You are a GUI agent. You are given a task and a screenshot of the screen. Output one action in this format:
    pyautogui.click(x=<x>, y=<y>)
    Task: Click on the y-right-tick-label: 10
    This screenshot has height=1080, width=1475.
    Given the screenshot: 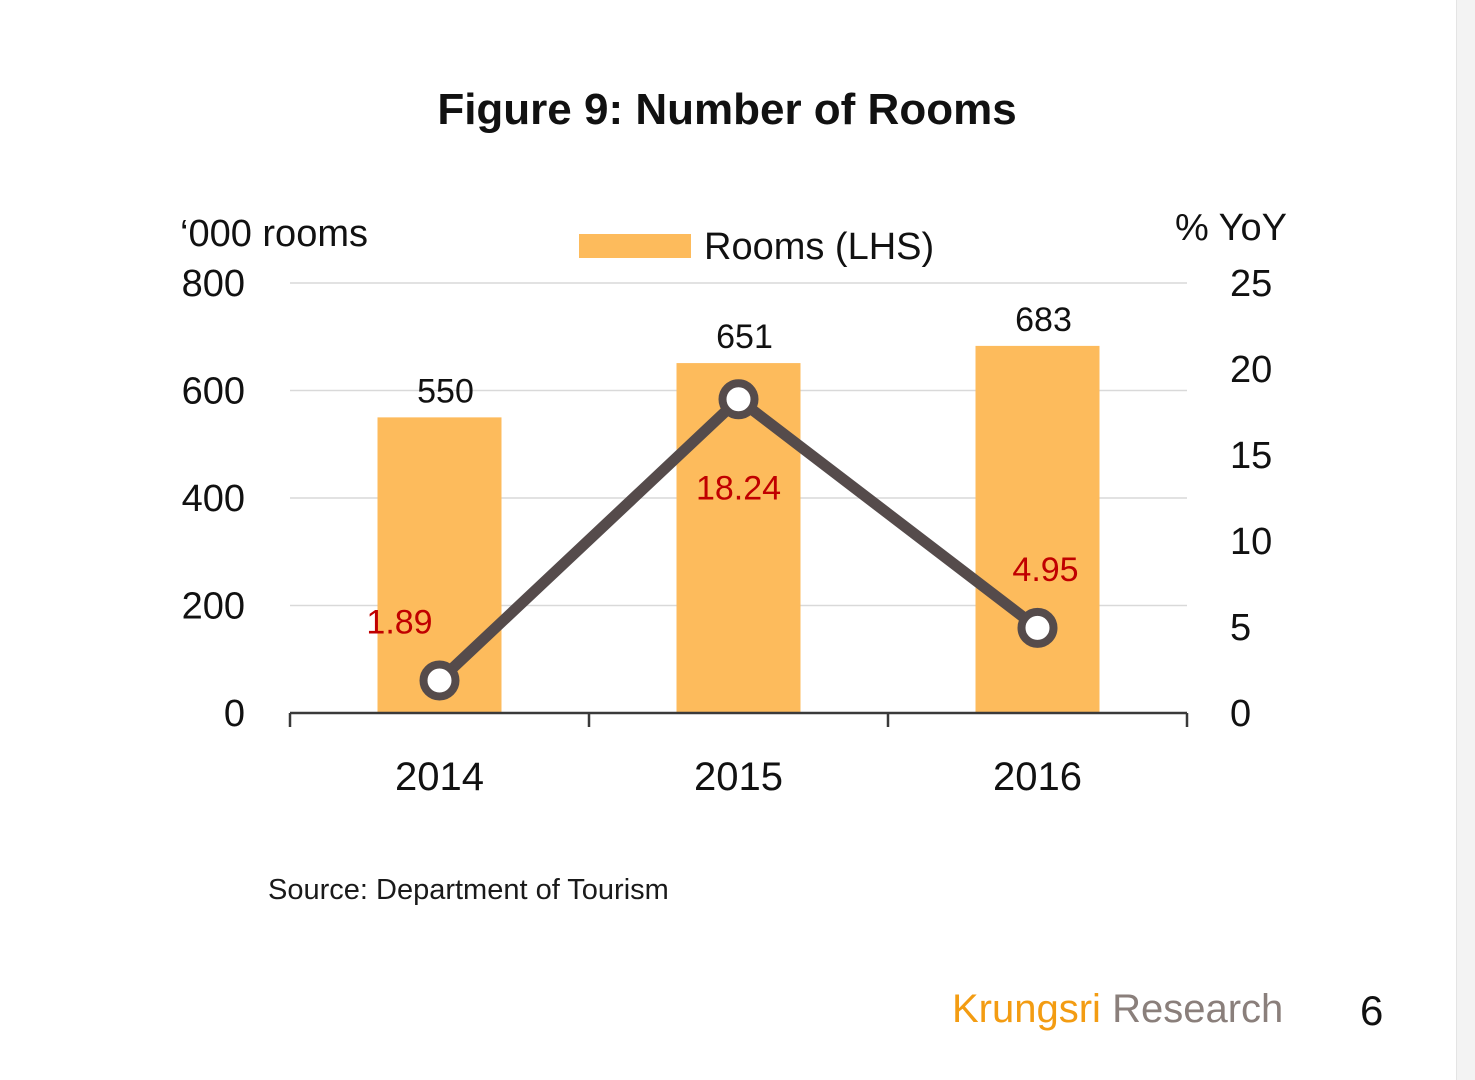 What is the action you would take?
    pyautogui.click(x=1251, y=542)
    